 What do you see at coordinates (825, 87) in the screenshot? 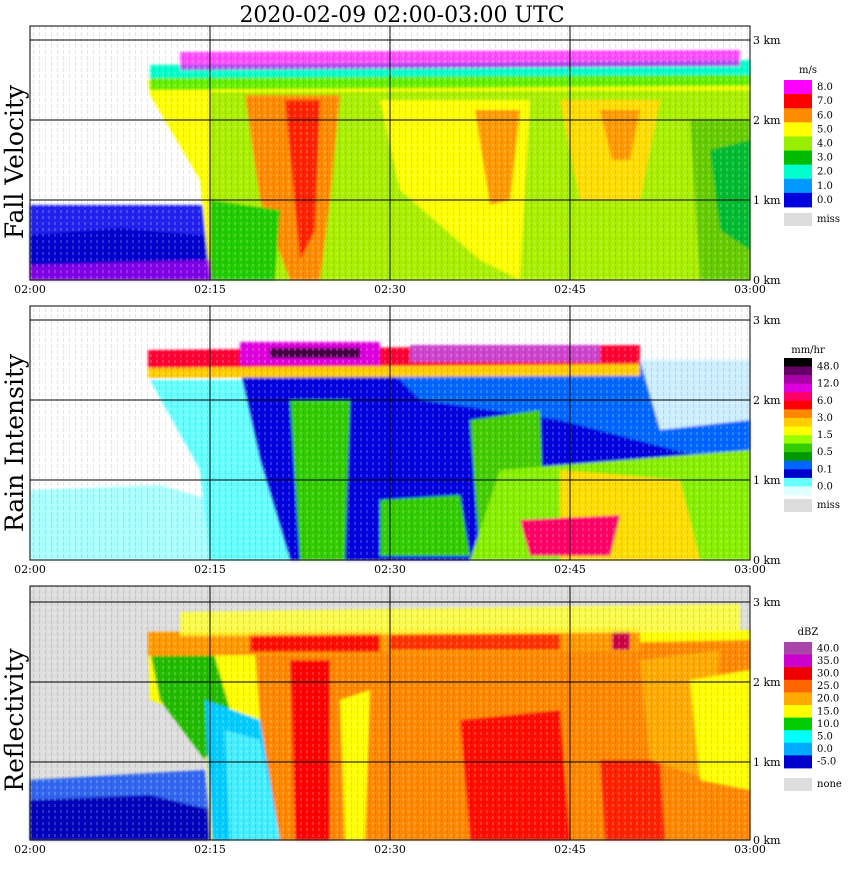
I see `colorbar-tick-label: 8.0` at bounding box center [825, 87].